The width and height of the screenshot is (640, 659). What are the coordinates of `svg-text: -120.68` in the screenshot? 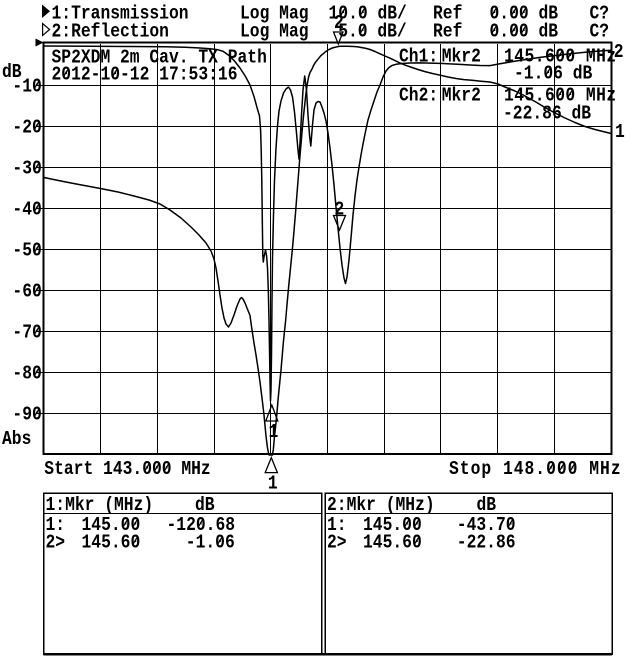 It's located at (201, 526).